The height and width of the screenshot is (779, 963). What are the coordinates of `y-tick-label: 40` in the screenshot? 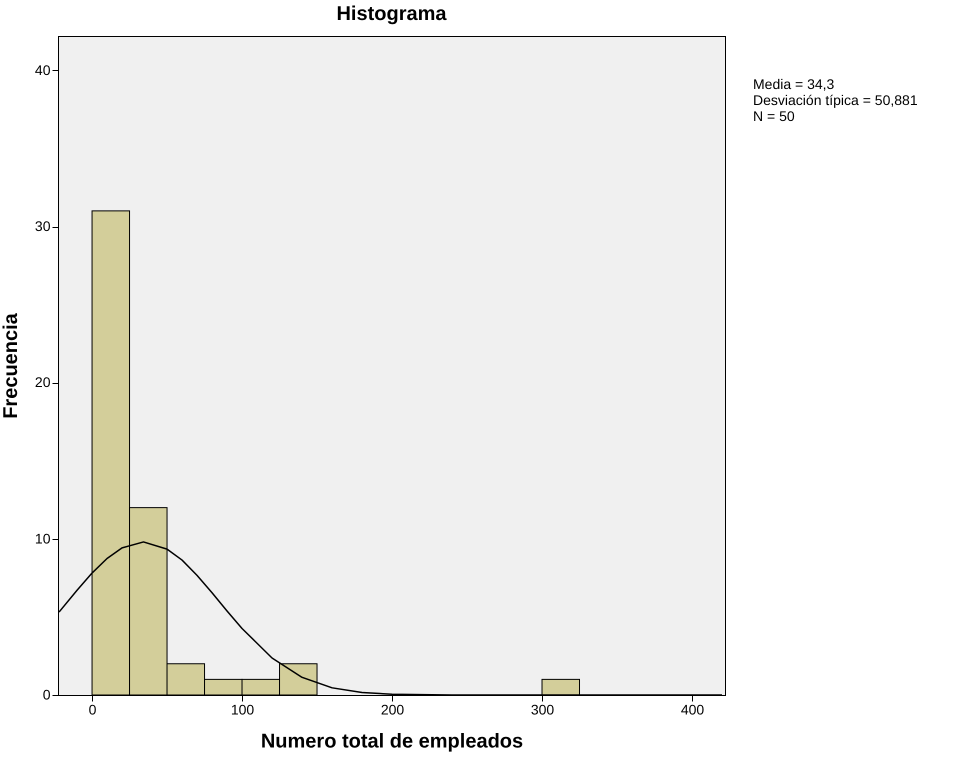 It's located at (42, 70).